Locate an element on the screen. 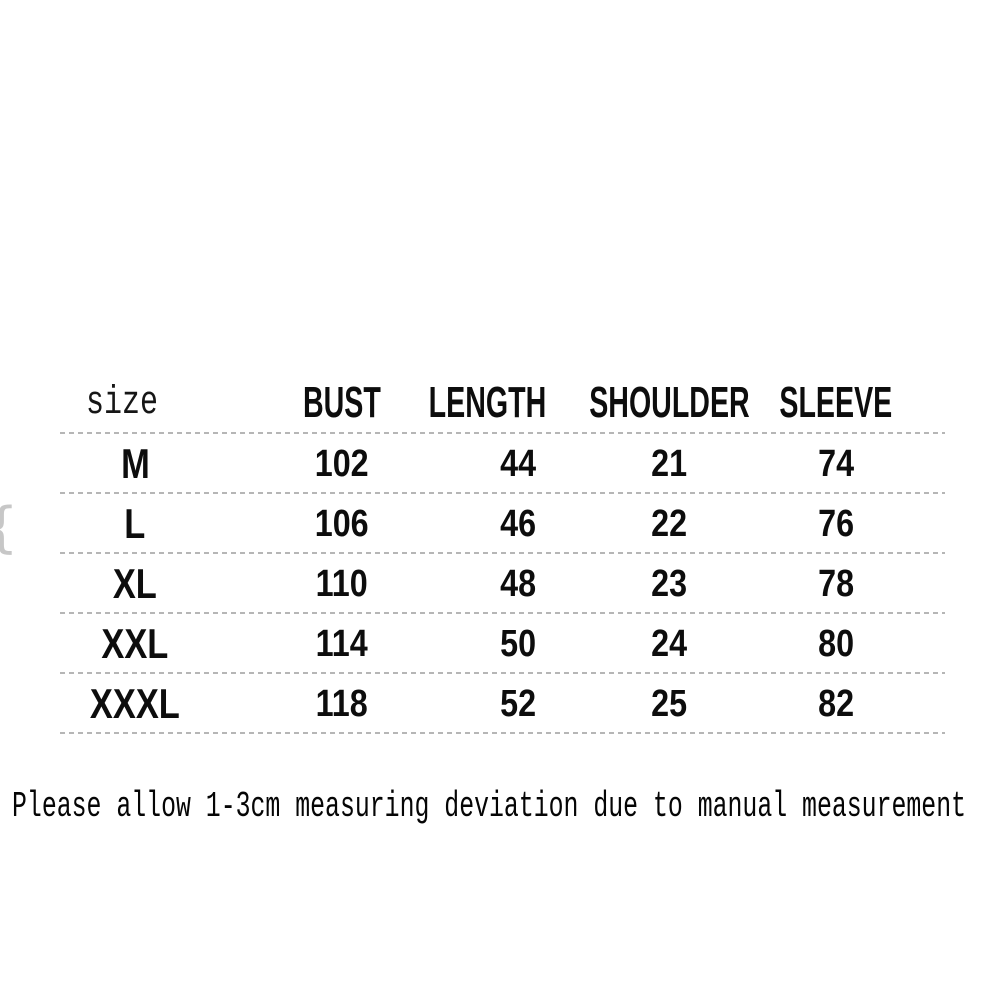 The width and height of the screenshot is (1002, 1002). row-label: XL is located at coordinates (134, 583).